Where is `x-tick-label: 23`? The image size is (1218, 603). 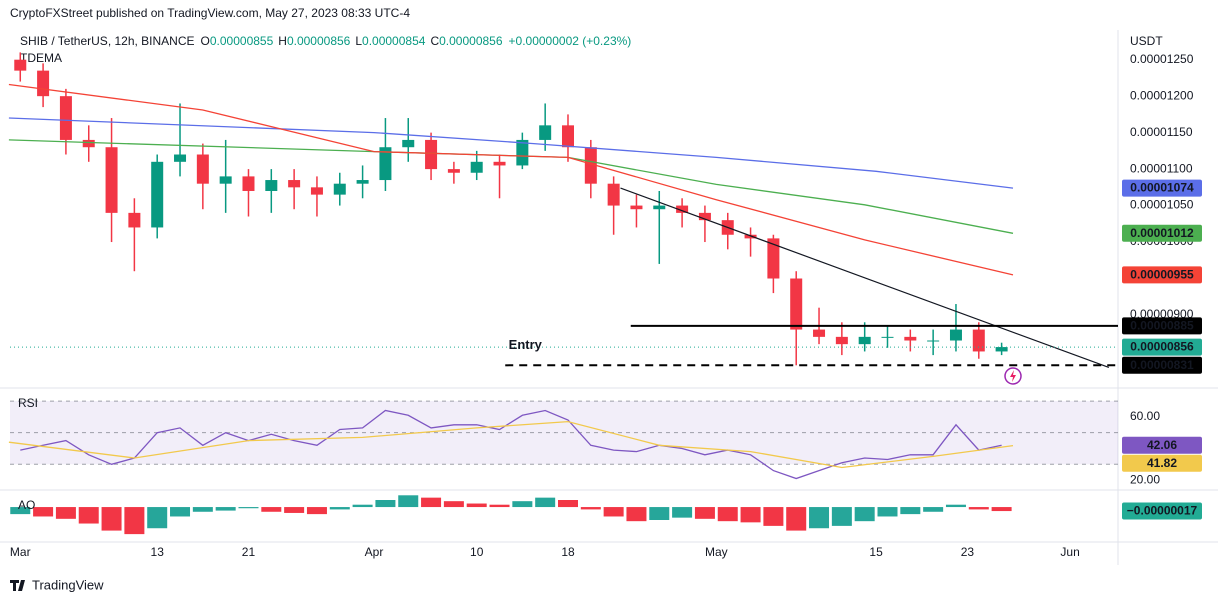
x-tick-label: 23 is located at coordinates (968, 552).